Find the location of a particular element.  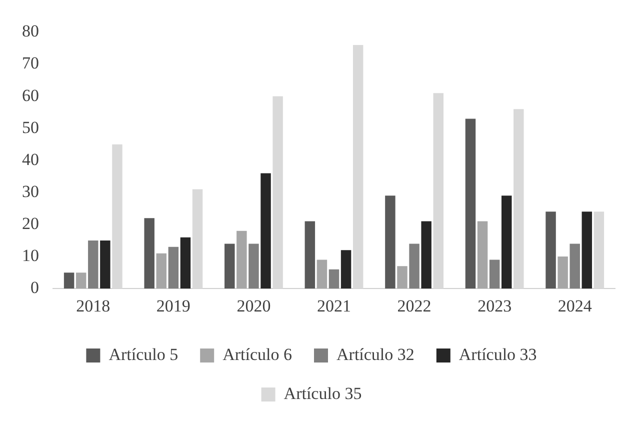

y-tick-label: 40 is located at coordinates (30, 159).